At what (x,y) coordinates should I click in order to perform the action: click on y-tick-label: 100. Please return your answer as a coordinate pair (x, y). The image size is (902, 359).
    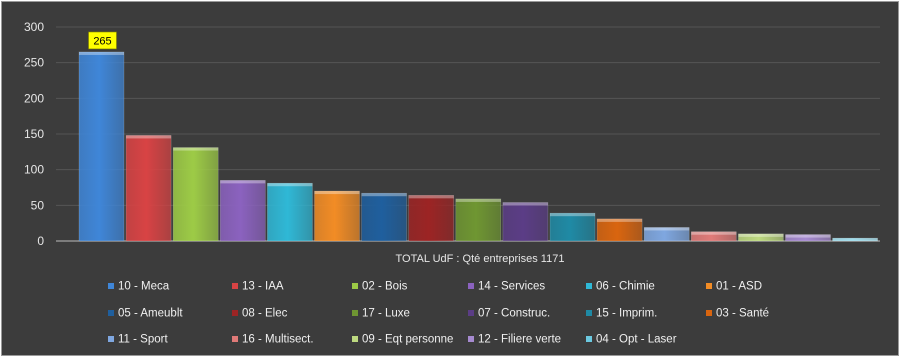
    Looking at the image, I should click on (34, 170).